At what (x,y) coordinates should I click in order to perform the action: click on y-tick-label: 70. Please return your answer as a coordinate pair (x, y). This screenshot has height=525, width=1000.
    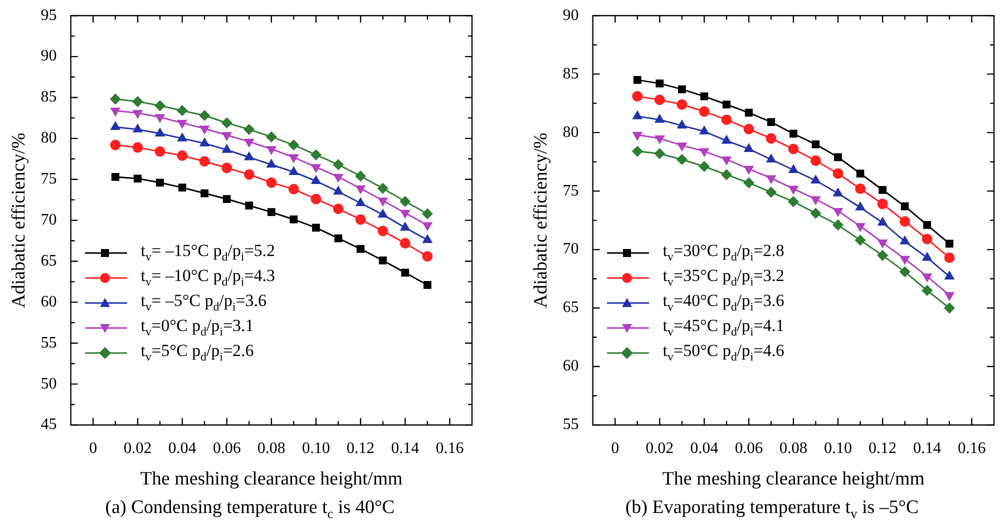
    Looking at the image, I should click on (48, 220).